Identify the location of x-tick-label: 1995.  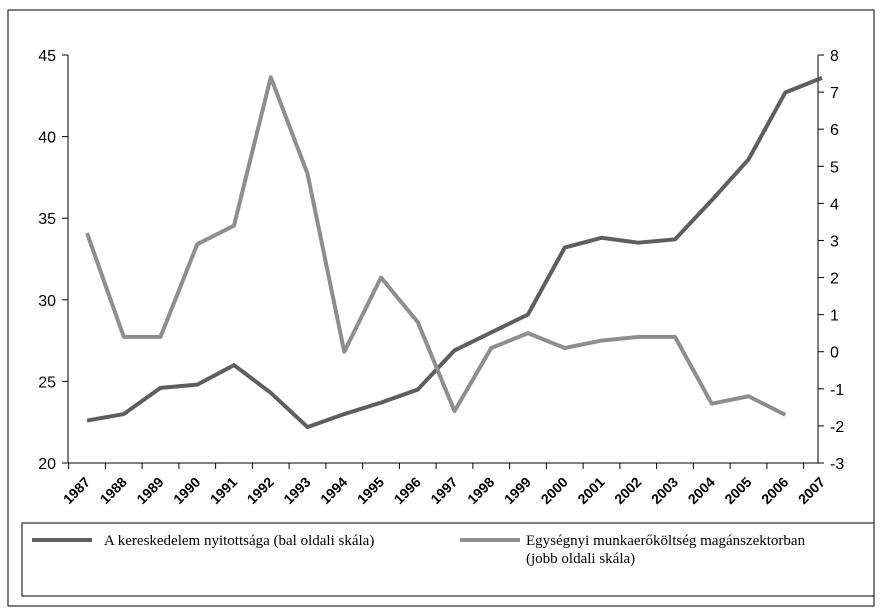
(370, 490).